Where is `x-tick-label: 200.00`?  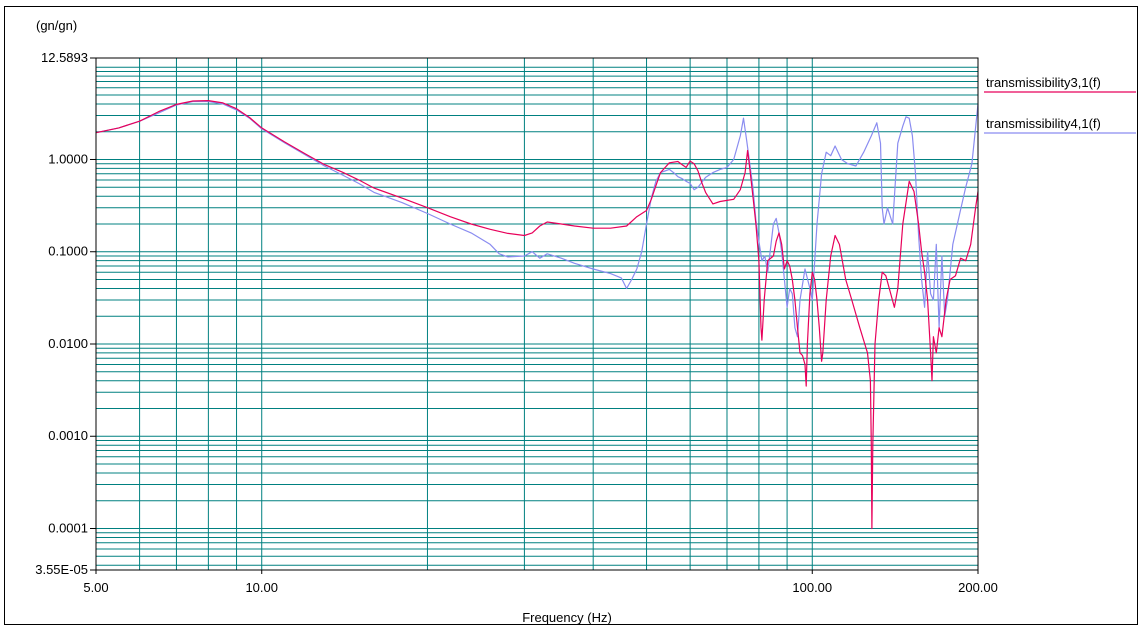
x-tick-label: 200.00 is located at coordinates (978, 587).